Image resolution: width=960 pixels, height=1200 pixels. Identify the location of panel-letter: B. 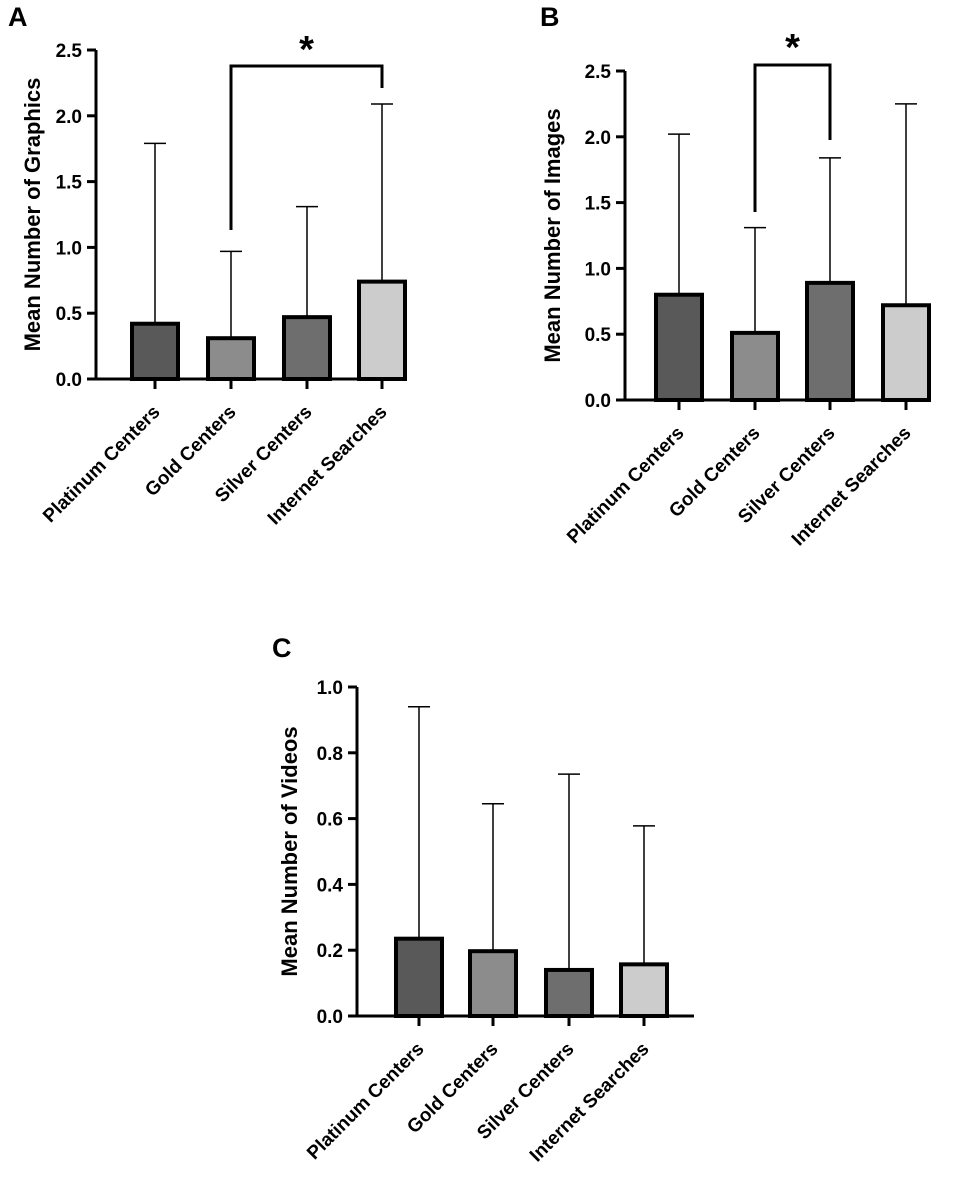
(550, 17).